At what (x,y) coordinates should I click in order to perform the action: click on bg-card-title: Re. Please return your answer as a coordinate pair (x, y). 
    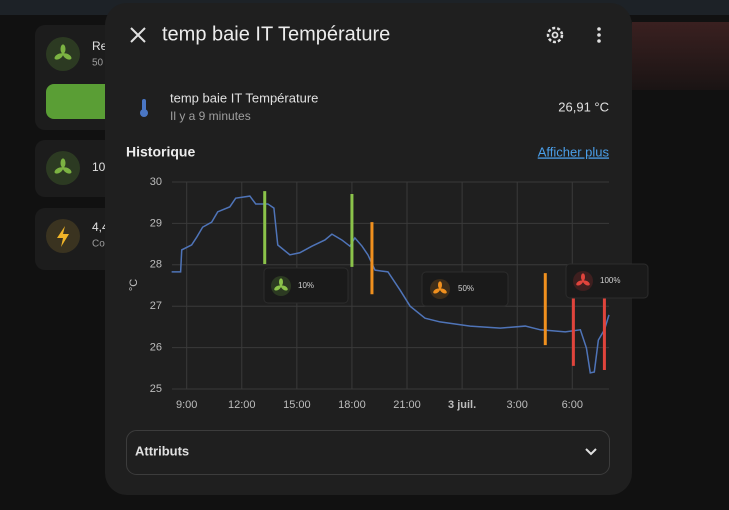
    Looking at the image, I should click on (100, 46).